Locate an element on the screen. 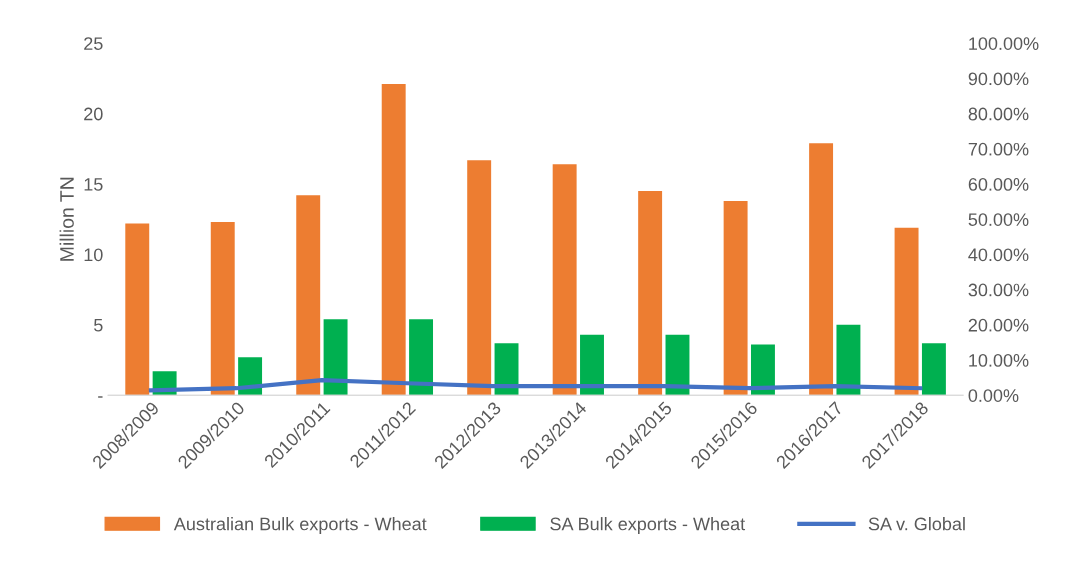  y2-tick-label: 30.00% is located at coordinates (998, 290).